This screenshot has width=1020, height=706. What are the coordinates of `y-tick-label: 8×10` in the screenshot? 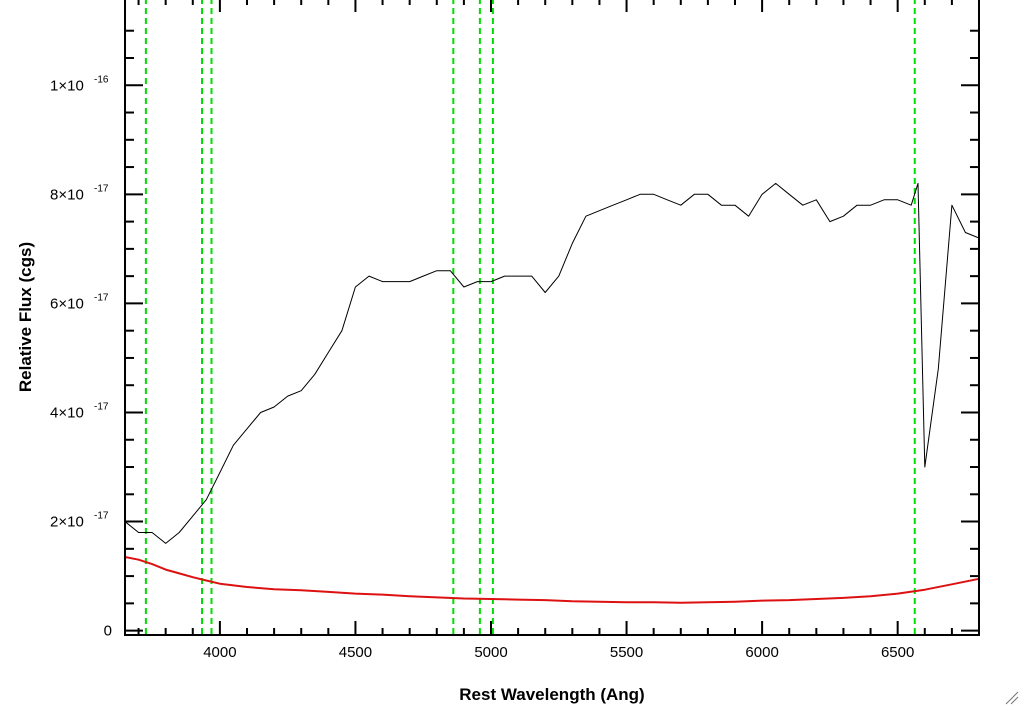 It's located at (67, 194).